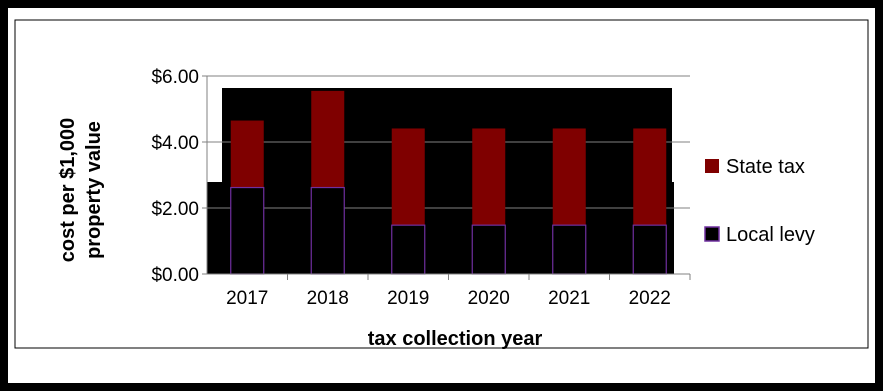 The height and width of the screenshot is (391, 883). What do you see at coordinates (650, 177) in the screenshot?
I see `bar-state-tax-2022` at bounding box center [650, 177].